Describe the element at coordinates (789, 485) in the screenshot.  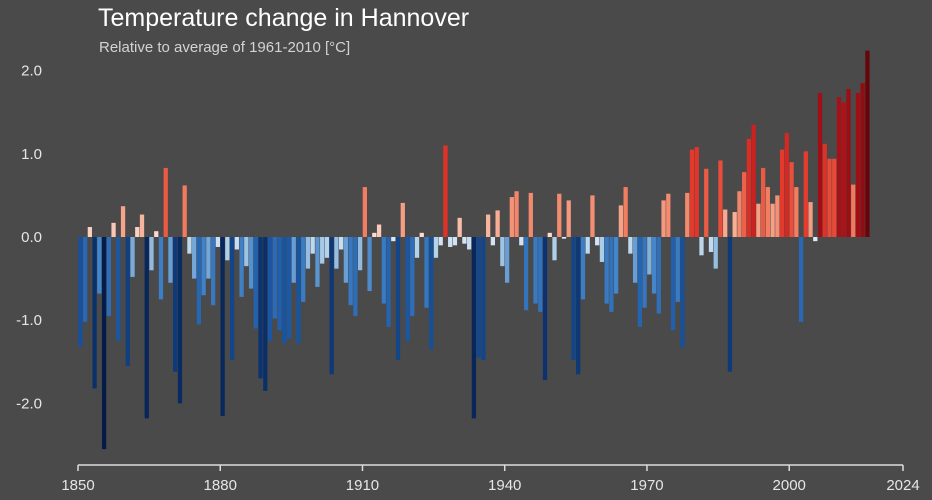
I see `x-tick-label: 2000` at that location.